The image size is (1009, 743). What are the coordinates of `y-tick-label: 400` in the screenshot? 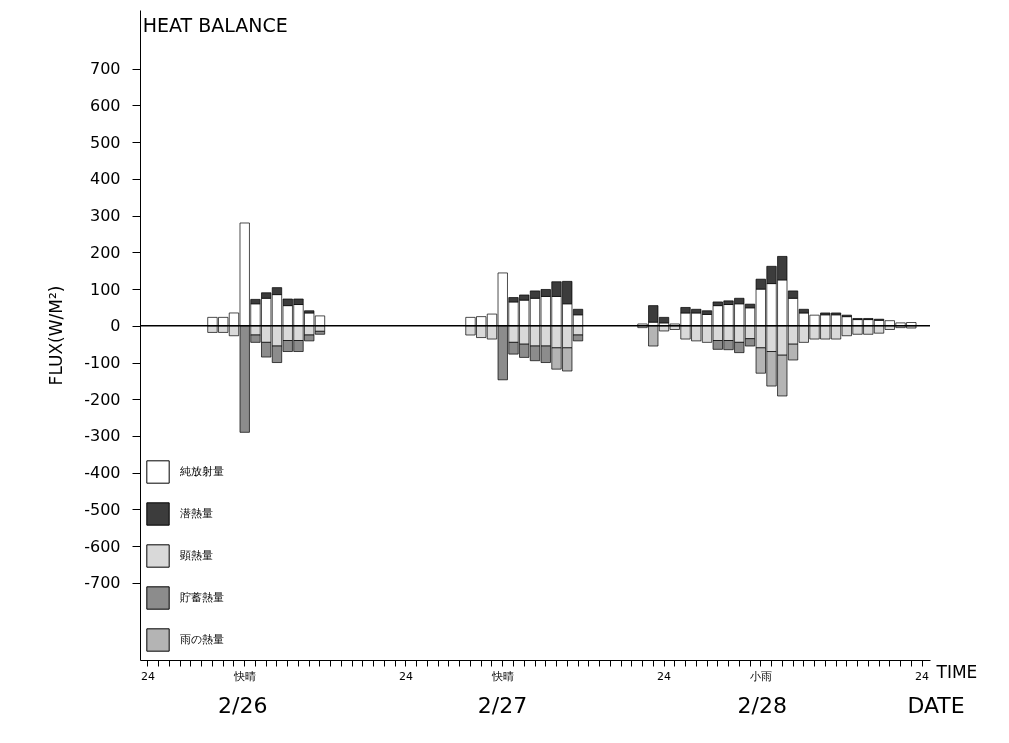 It's located at (105, 179).